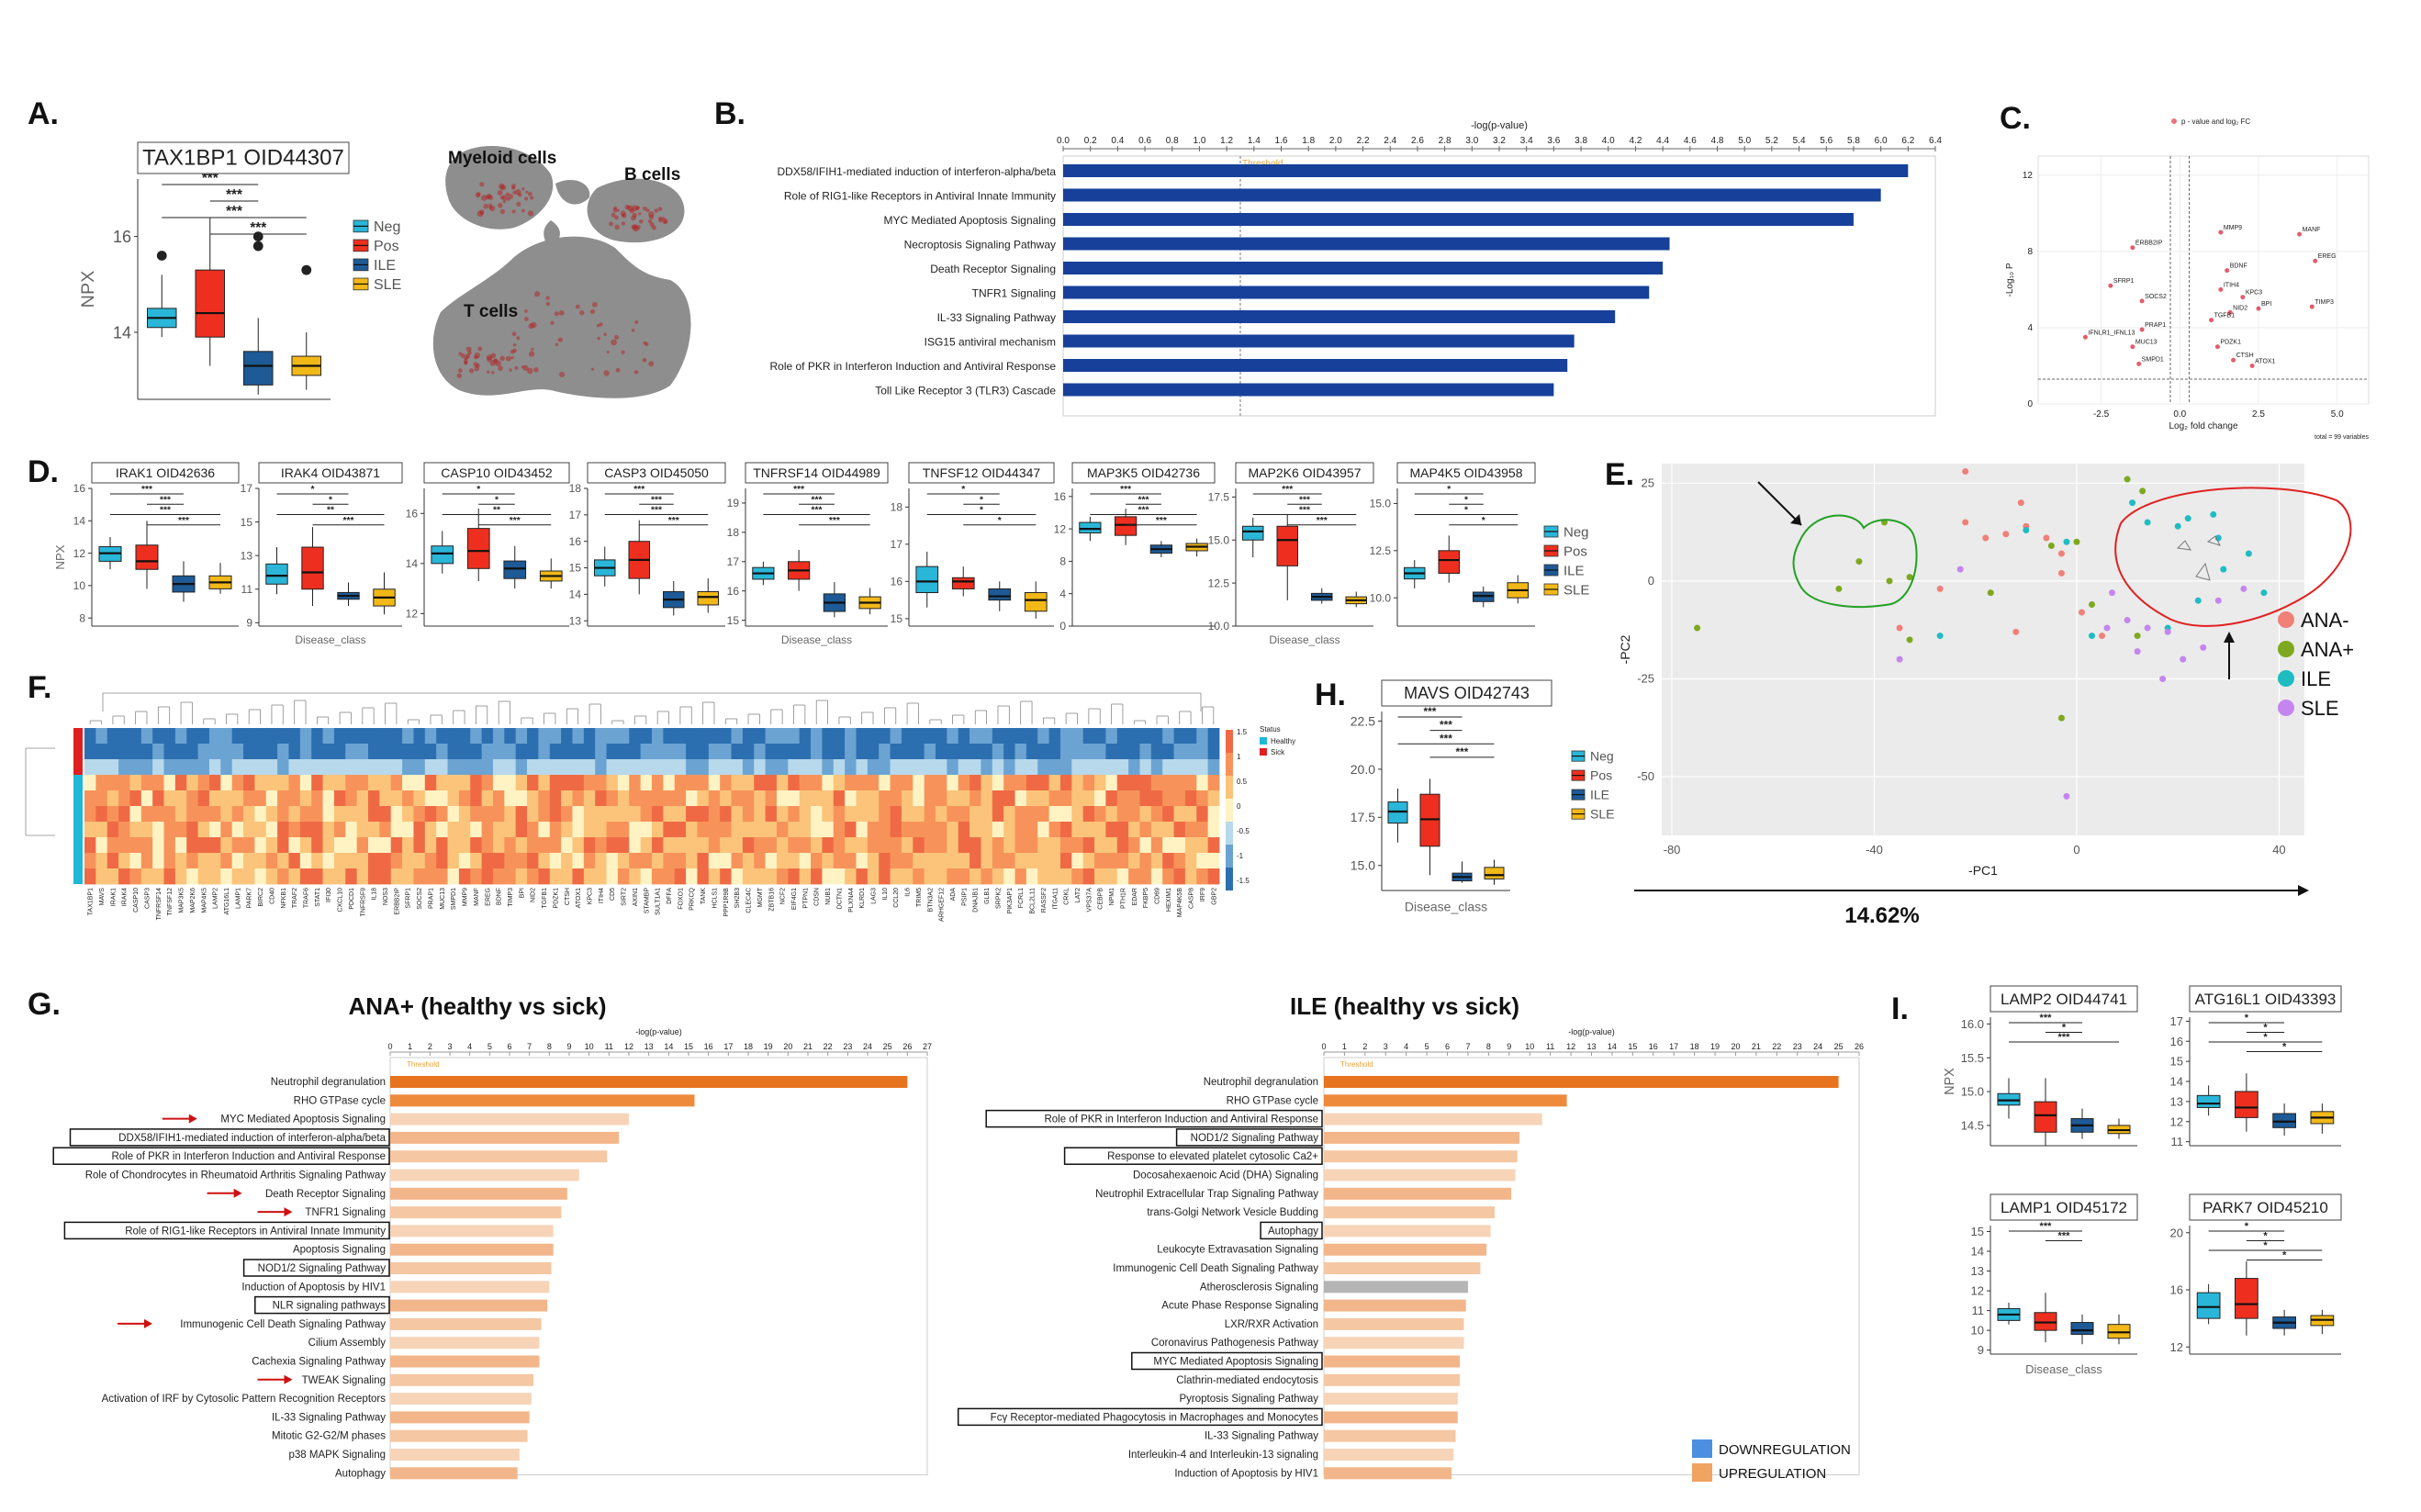  Describe the element at coordinates (817, 897) in the screenshot. I see `column-label: CDSN` at that location.